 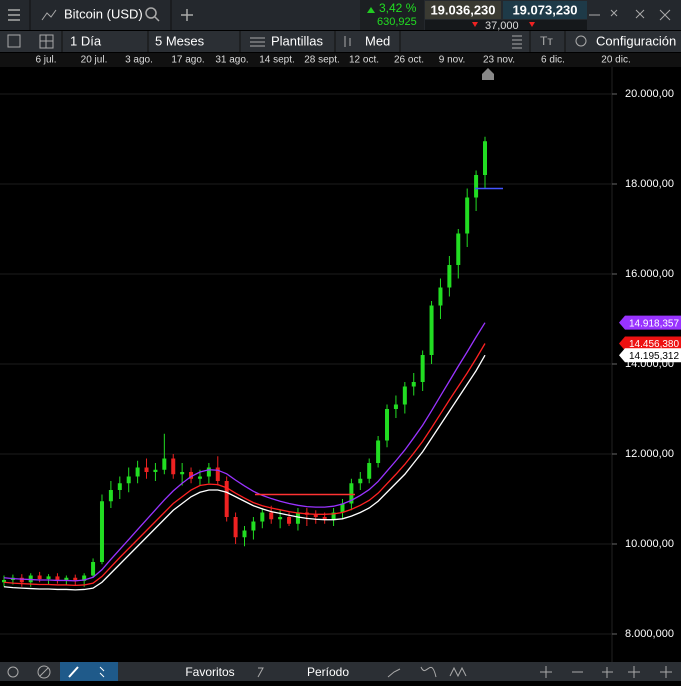 I want to click on change-box, so click(x=392, y=15).